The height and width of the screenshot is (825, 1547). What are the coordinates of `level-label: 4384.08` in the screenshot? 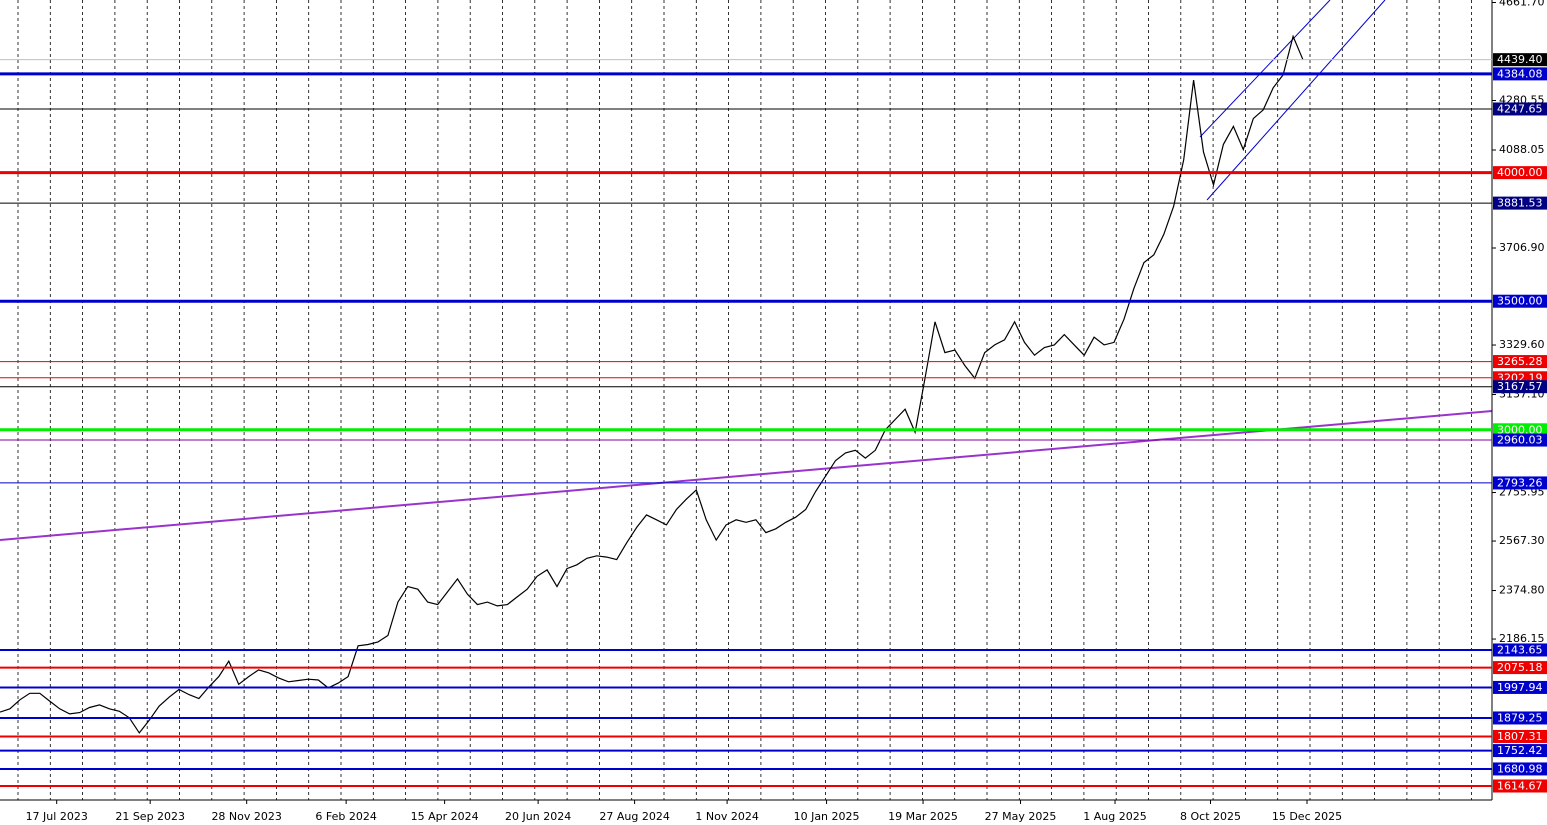 It's located at (1520, 73).